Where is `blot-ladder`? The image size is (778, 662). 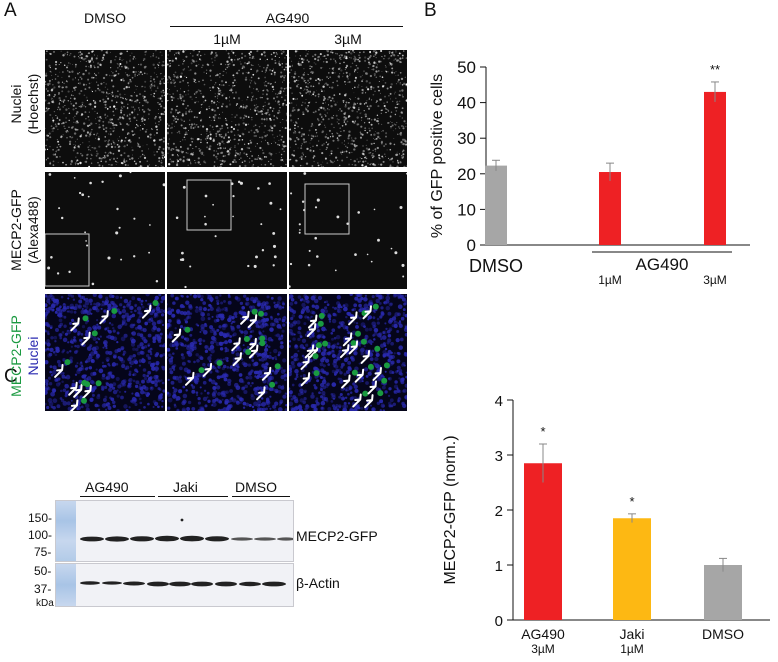 blot-ladder is located at coordinates (66, 531).